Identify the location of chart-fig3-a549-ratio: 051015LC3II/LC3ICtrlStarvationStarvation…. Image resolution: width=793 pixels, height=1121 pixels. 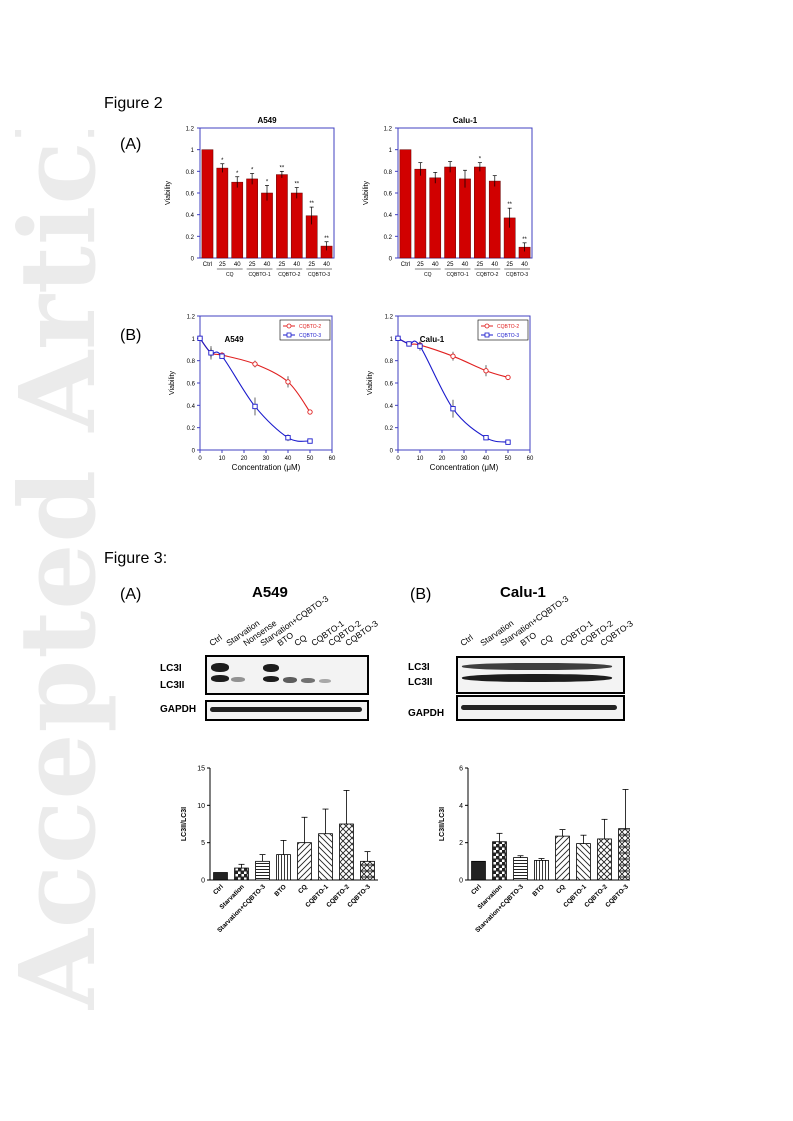
(279, 850).